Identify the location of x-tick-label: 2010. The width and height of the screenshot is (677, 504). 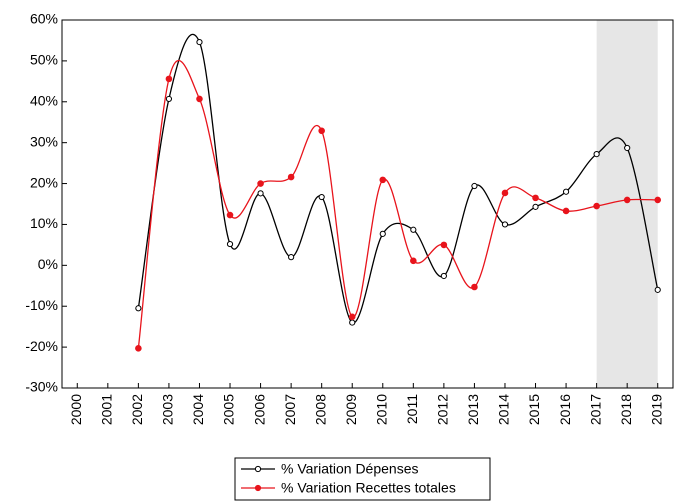
(381, 409).